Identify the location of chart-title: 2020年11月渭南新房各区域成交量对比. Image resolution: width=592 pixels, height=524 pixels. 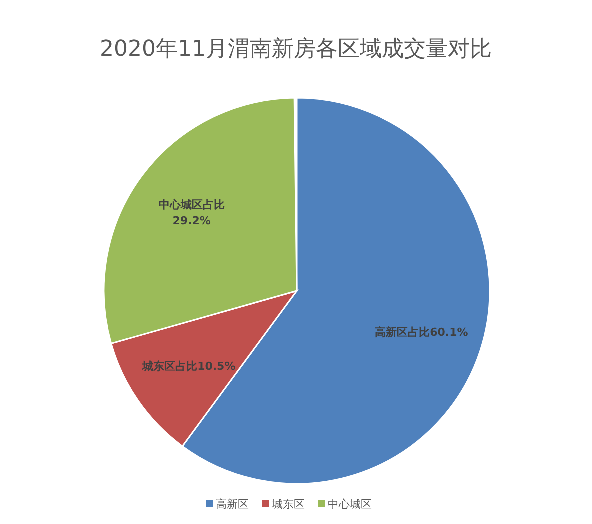
(296, 49).